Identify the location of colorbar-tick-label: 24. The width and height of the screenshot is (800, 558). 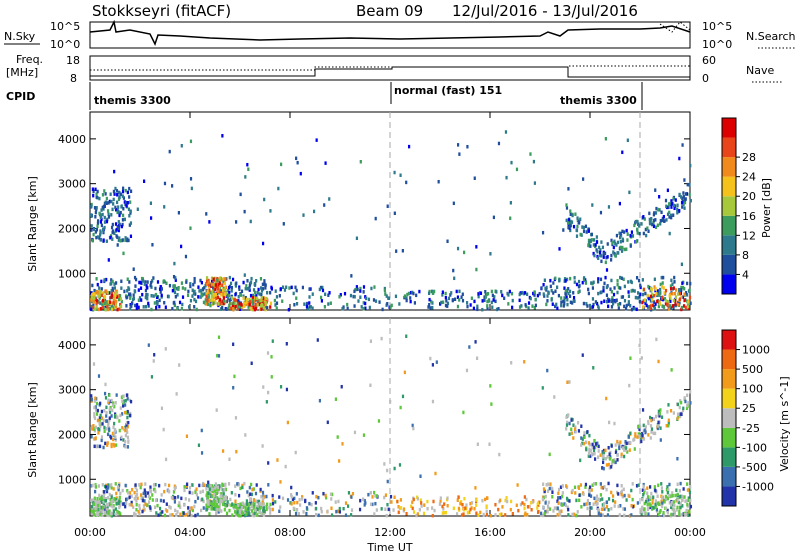
(749, 177).